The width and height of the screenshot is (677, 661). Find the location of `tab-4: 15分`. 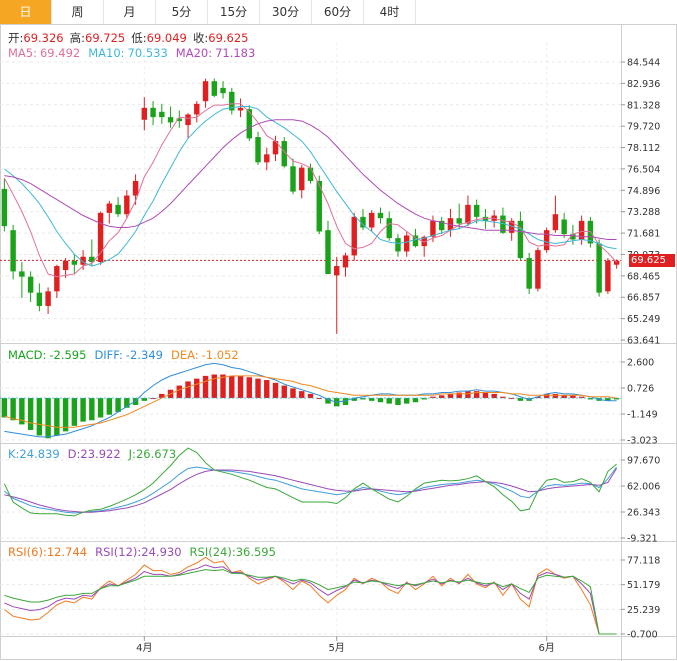

tab-4: 15分 is located at coordinates (234, 12).